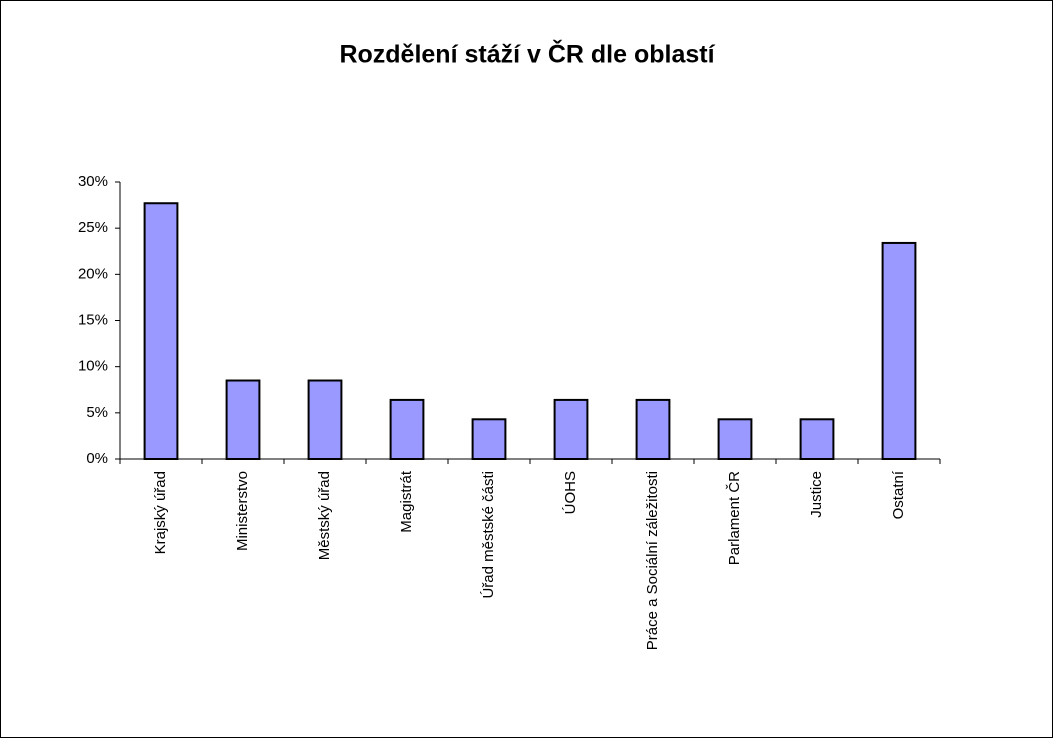 The image size is (1053, 738). Describe the element at coordinates (93, 366) in the screenshot. I see `y-tick-label: 10%` at that location.